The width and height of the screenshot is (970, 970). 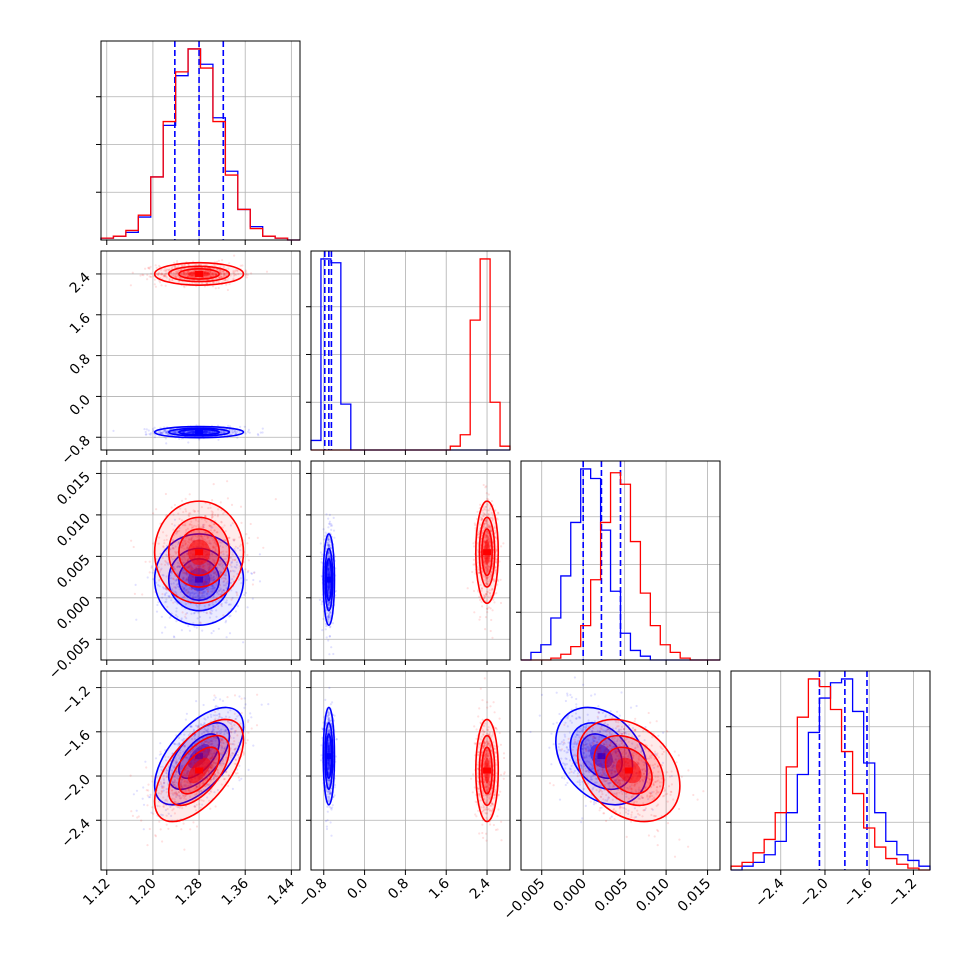 What do you see at coordinates (199, 274) in the screenshot?
I see `contour-red` at bounding box center [199, 274].